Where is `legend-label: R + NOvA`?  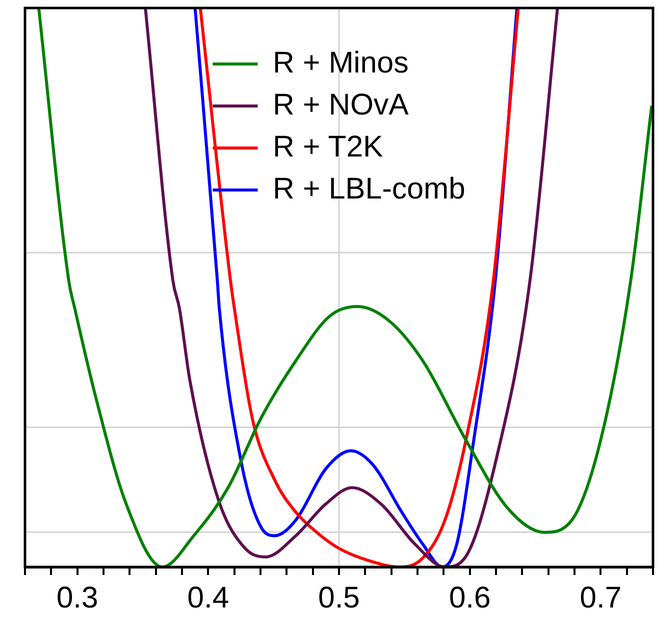 legend-label: R + NOvA is located at coordinates (340, 105).